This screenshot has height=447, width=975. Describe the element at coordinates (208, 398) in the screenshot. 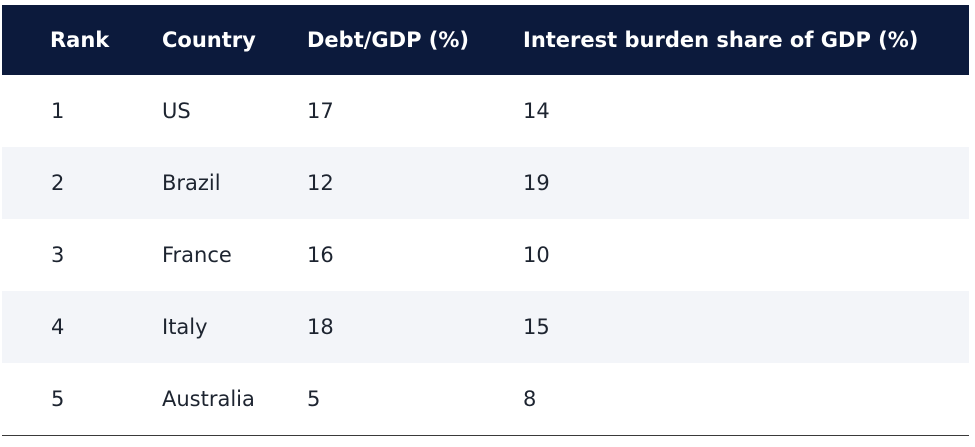

I see `cell-country: Australia` at that location.